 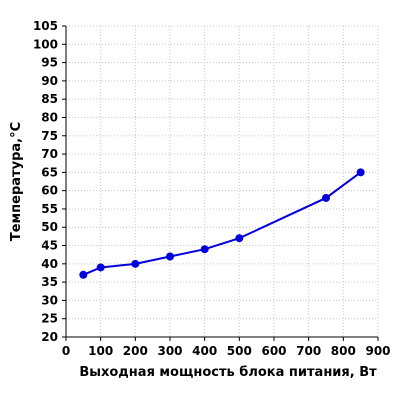 What do you see at coordinates (49, 172) in the screenshot?
I see `y-tick-label: 65` at bounding box center [49, 172].